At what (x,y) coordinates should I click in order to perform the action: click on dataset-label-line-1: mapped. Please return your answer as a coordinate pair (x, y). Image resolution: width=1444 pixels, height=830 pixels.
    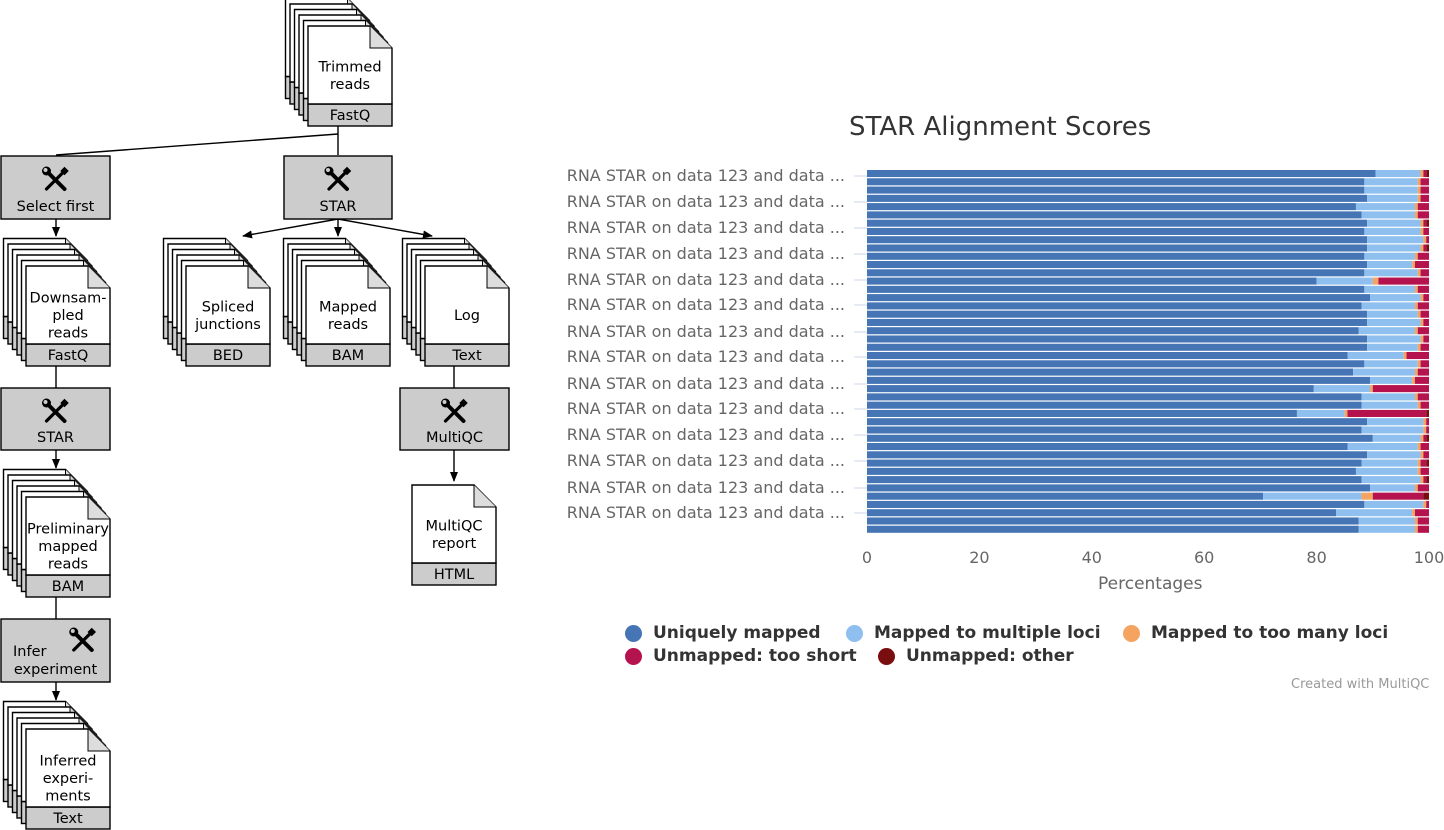
    Looking at the image, I should click on (68, 547).